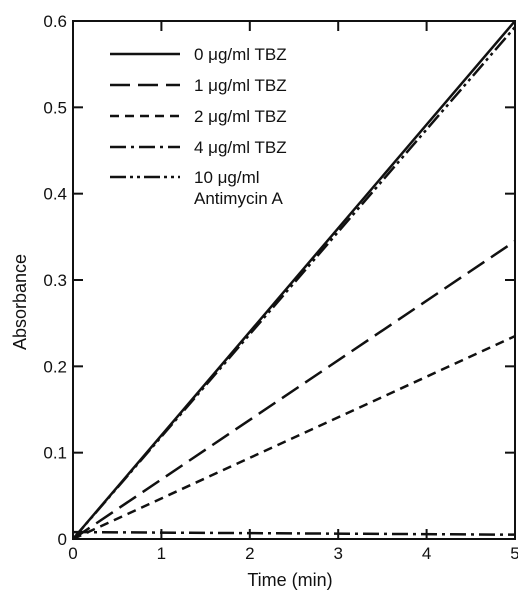  I want to click on legend-label-4: 10 μg/ml, so click(227, 177).